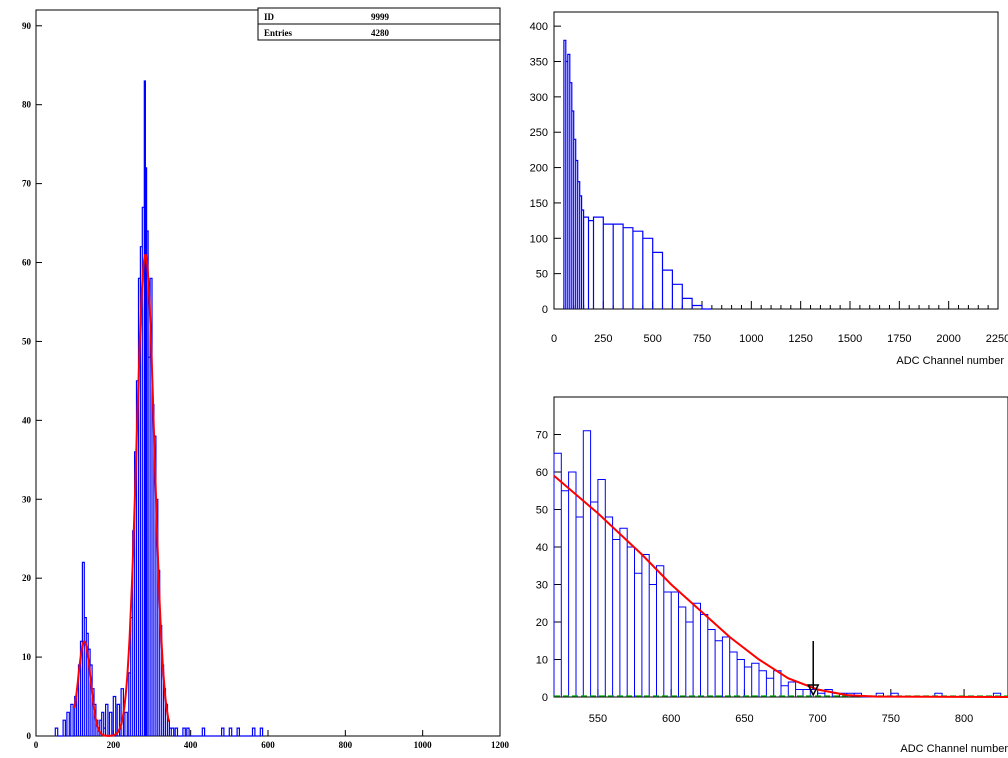  Describe the element at coordinates (800, 339) in the screenshot. I see `x-tick-label-5: 1250` at that location.